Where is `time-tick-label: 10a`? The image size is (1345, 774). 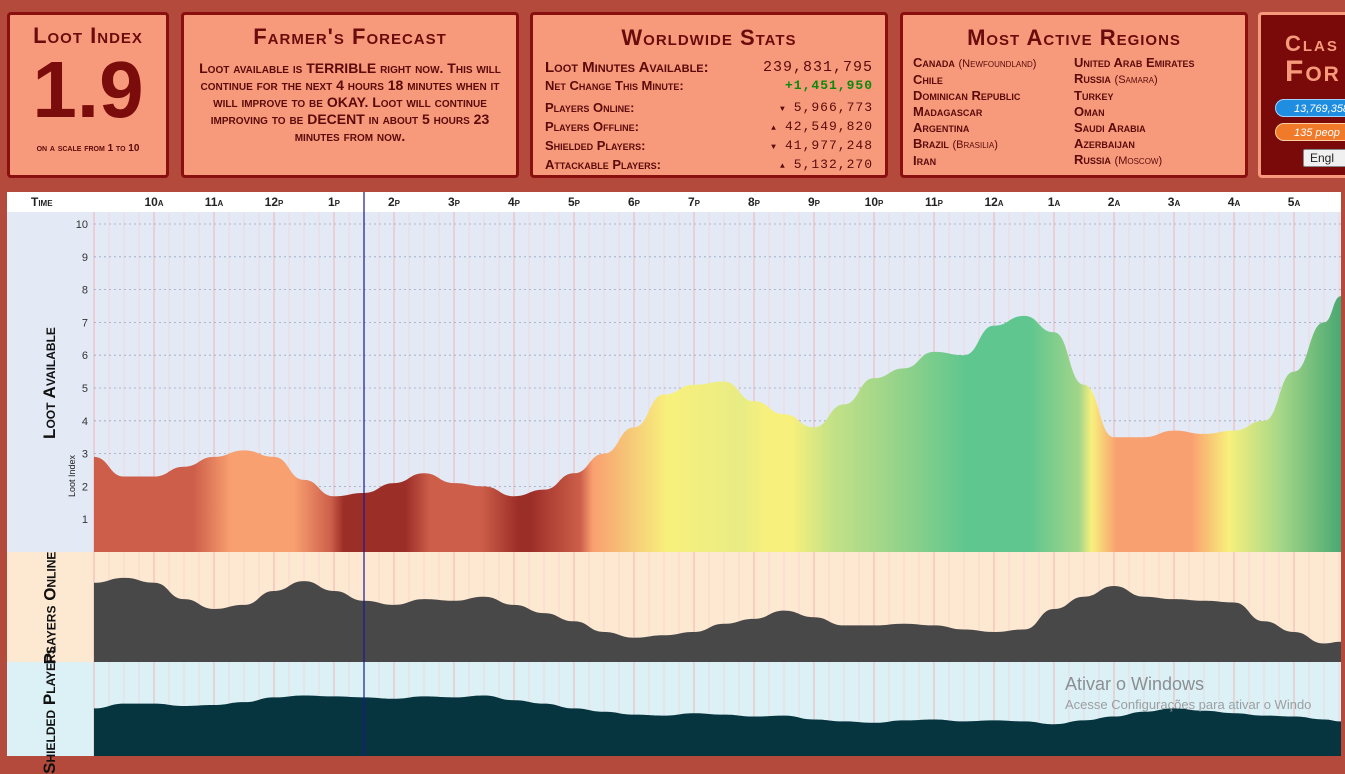
time-tick-label: 10a is located at coordinates (153, 202).